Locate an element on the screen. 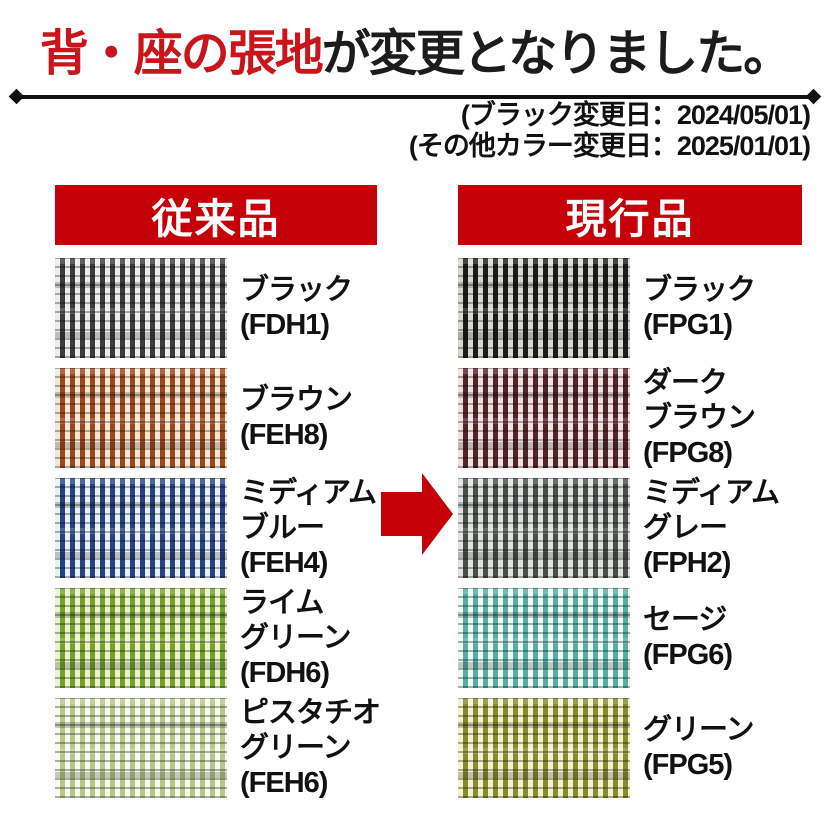 The width and height of the screenshot is (830, 830). fabric-label-new-fpg5: グリーン (FPG5) is located at coordinates (699, 747).